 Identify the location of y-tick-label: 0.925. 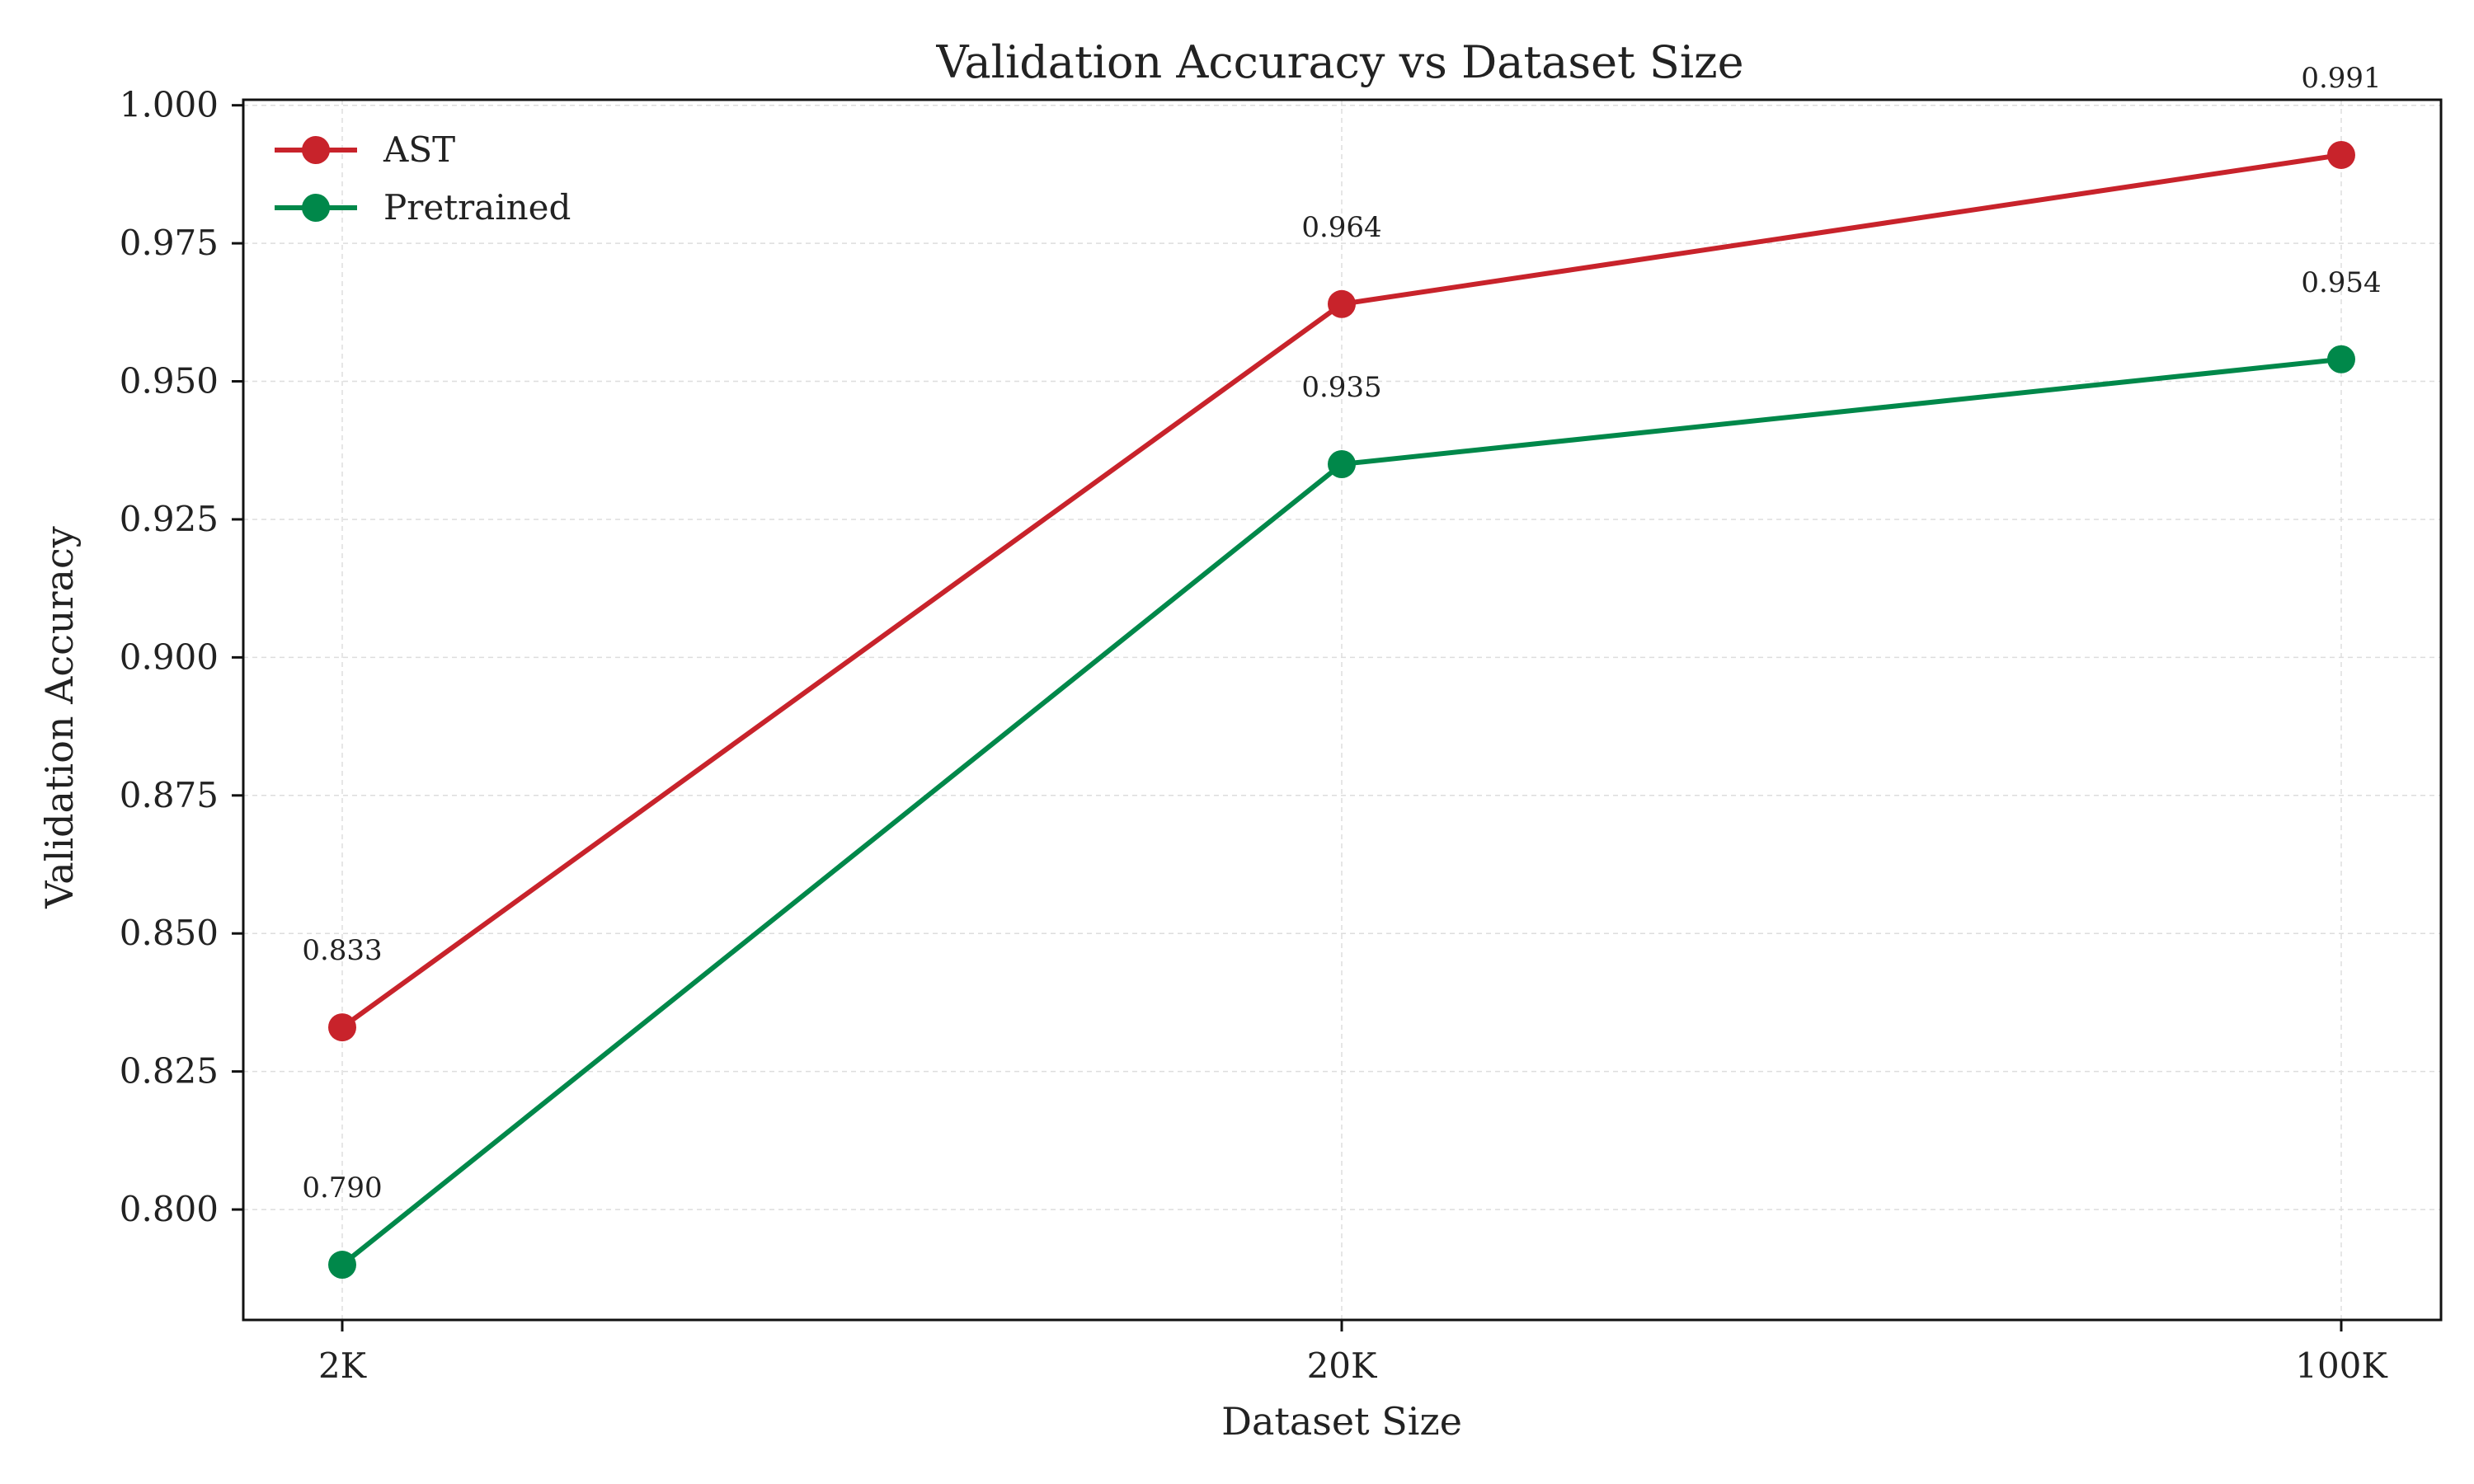
(169, 519).